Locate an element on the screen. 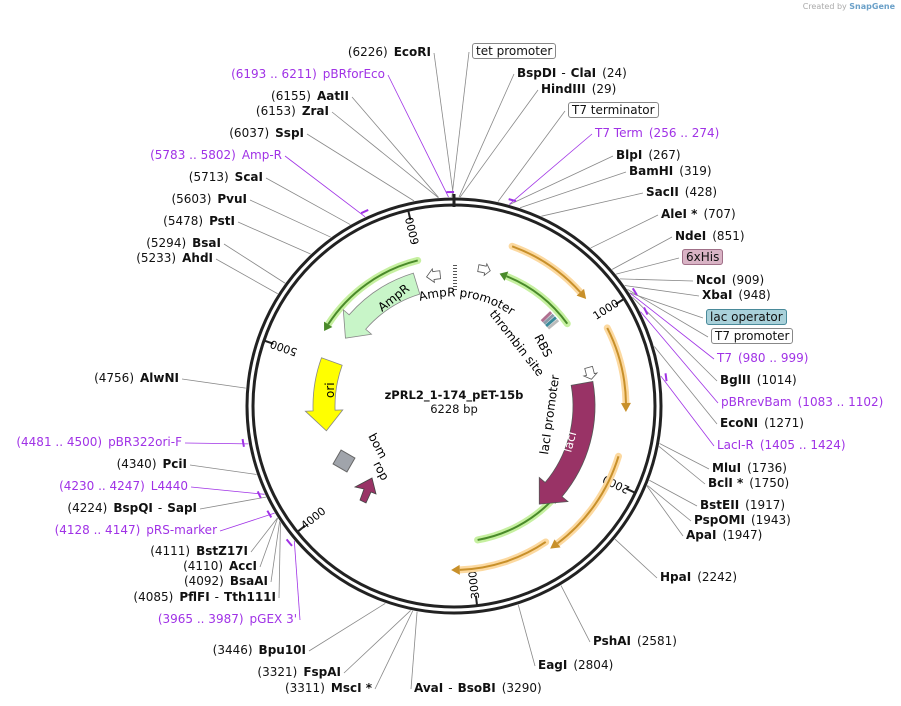 This screenshot has height=706, width=901. feature-box-label: 6xHis is located at coordinates (703, 257).